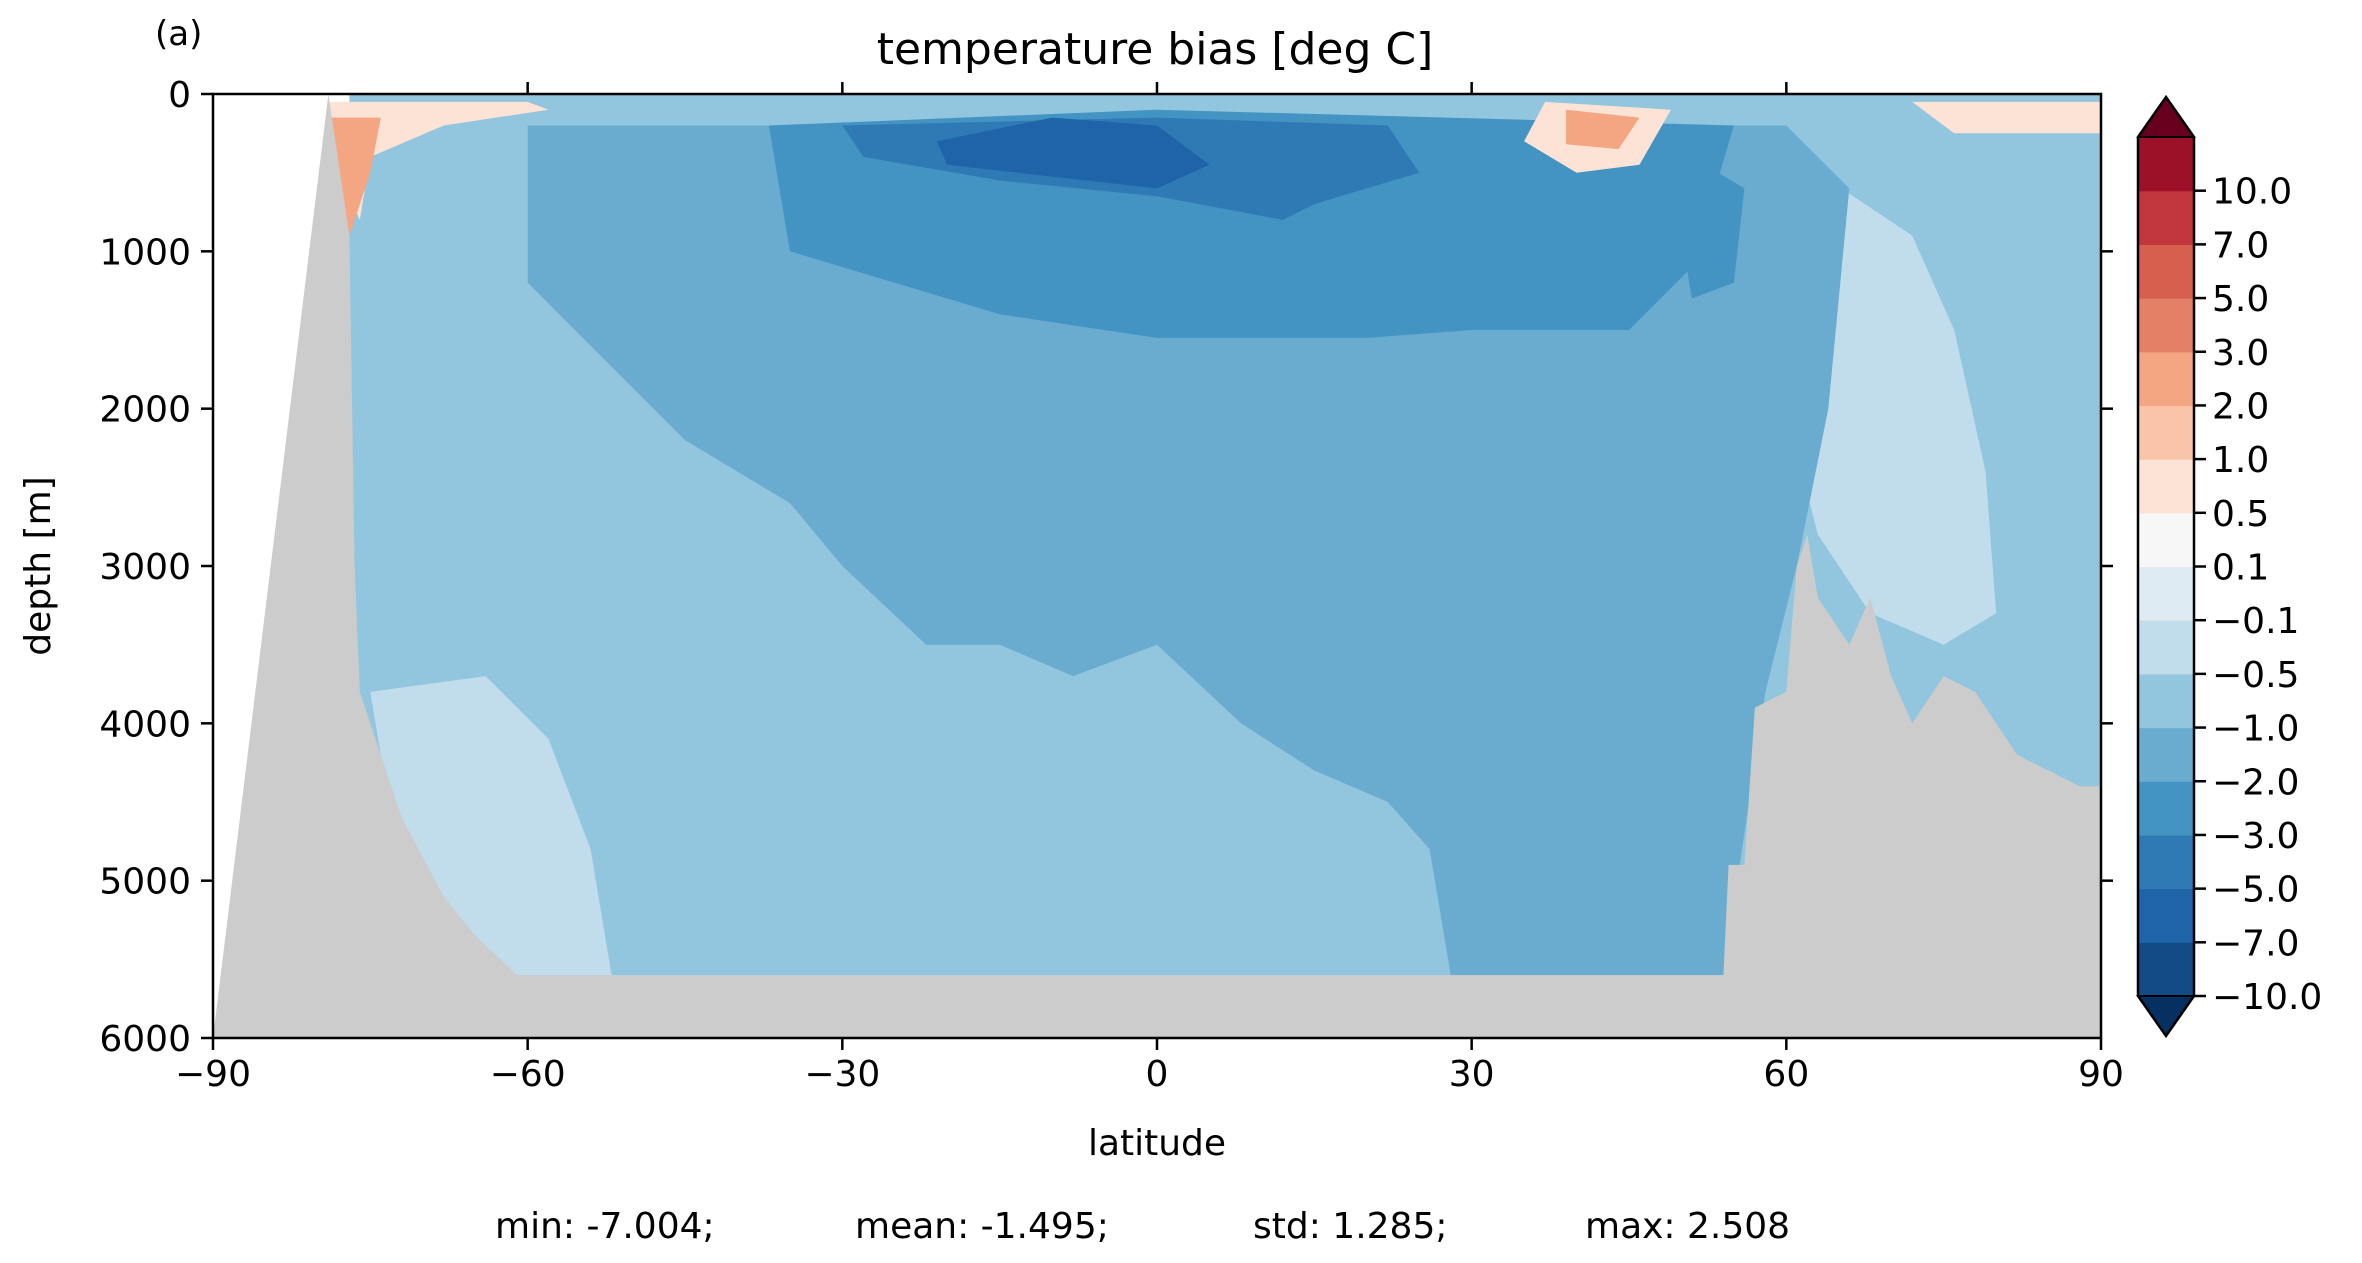  I want to click on colorbar-tick-label: 5.0, so click(2240, 299).